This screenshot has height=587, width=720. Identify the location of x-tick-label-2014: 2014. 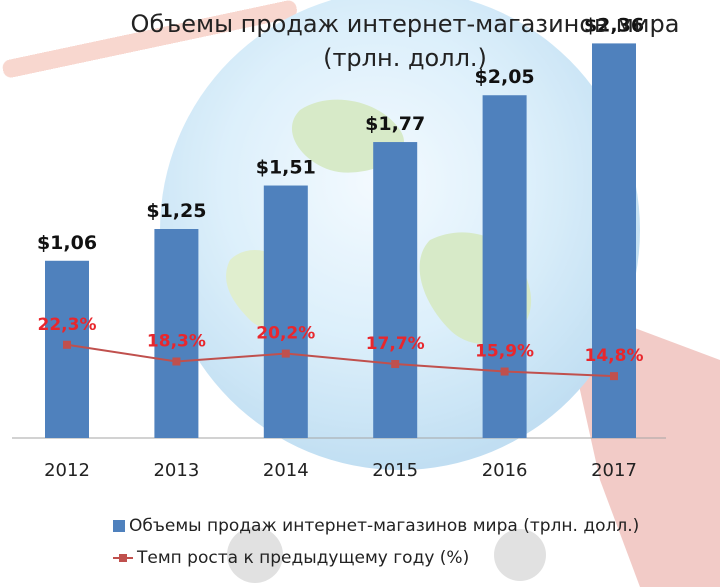
(286, 470).